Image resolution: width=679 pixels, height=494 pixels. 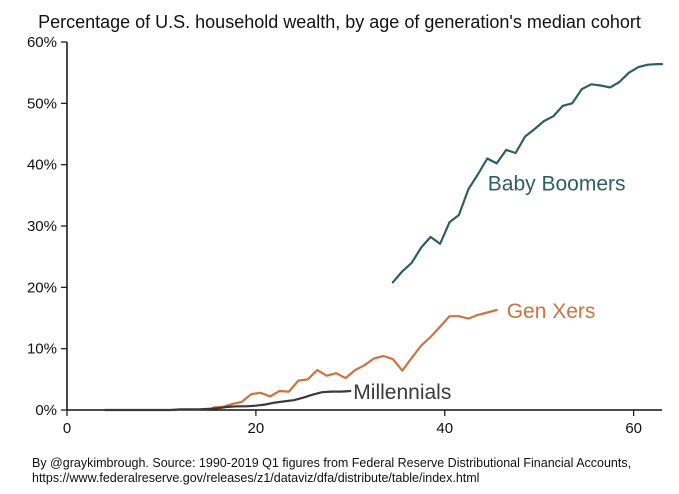 What do you see at coordinates (42, 287) in the screenshot?
I see `y-tick-label: 20%` at bounding box center [42, 287].